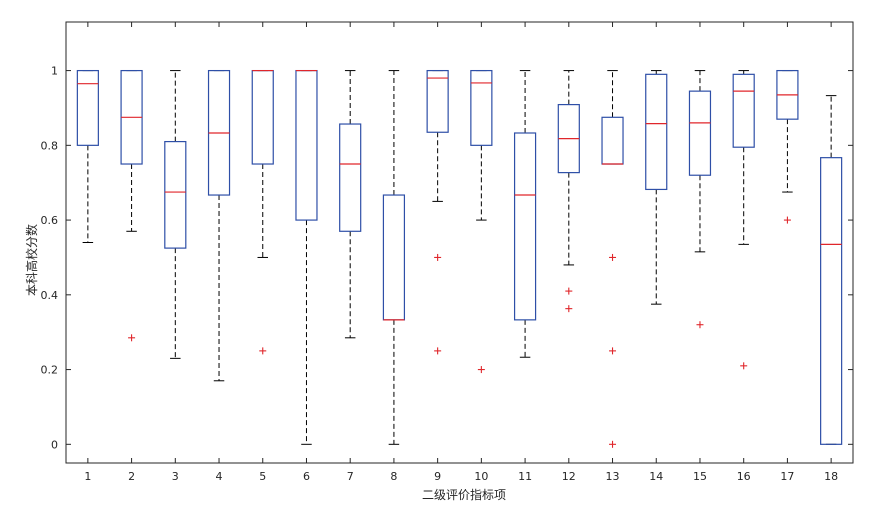 Image resolution: width=873 pixels, height=511 pixels. I want to click on y-tick-label: 0.8, so click(50, 145).